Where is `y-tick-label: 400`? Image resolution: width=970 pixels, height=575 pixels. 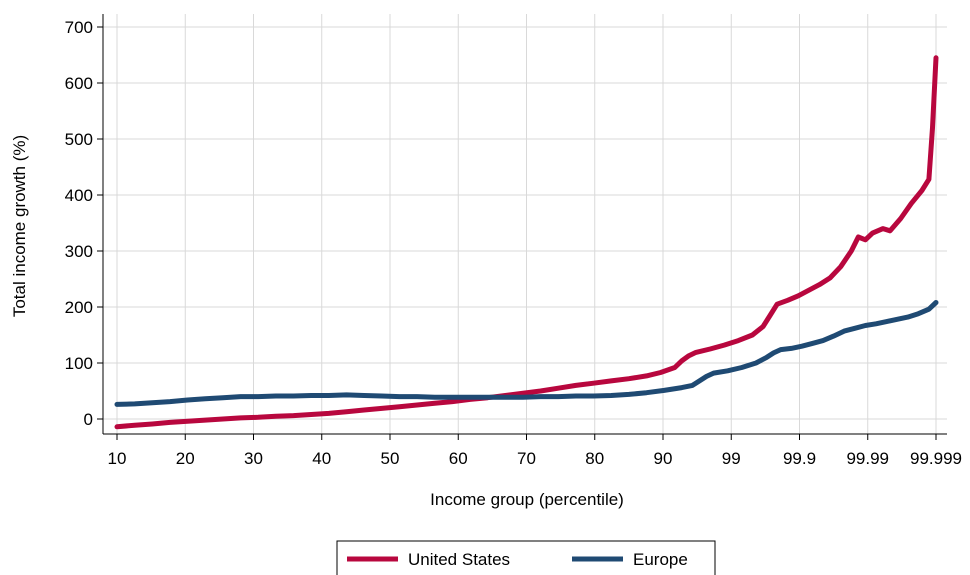
y-tick-label: 400 is located at coordinates (79, 195).